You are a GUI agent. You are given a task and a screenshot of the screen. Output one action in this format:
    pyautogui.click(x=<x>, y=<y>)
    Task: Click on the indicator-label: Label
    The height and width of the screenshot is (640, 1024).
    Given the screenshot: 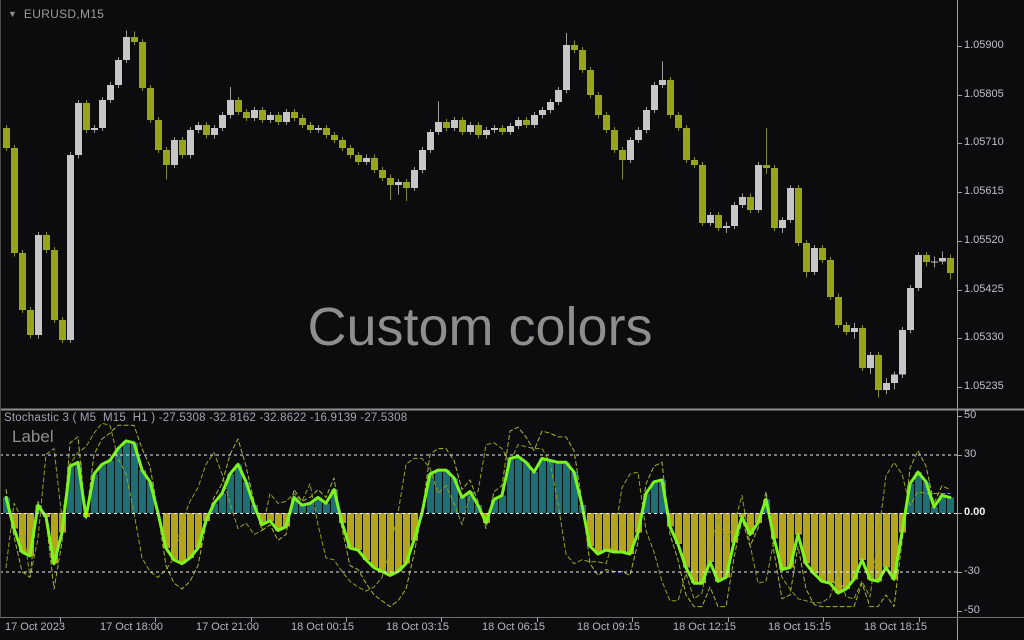 What is the action you would take?
    pyautogui.click(x=33, y=436)
    